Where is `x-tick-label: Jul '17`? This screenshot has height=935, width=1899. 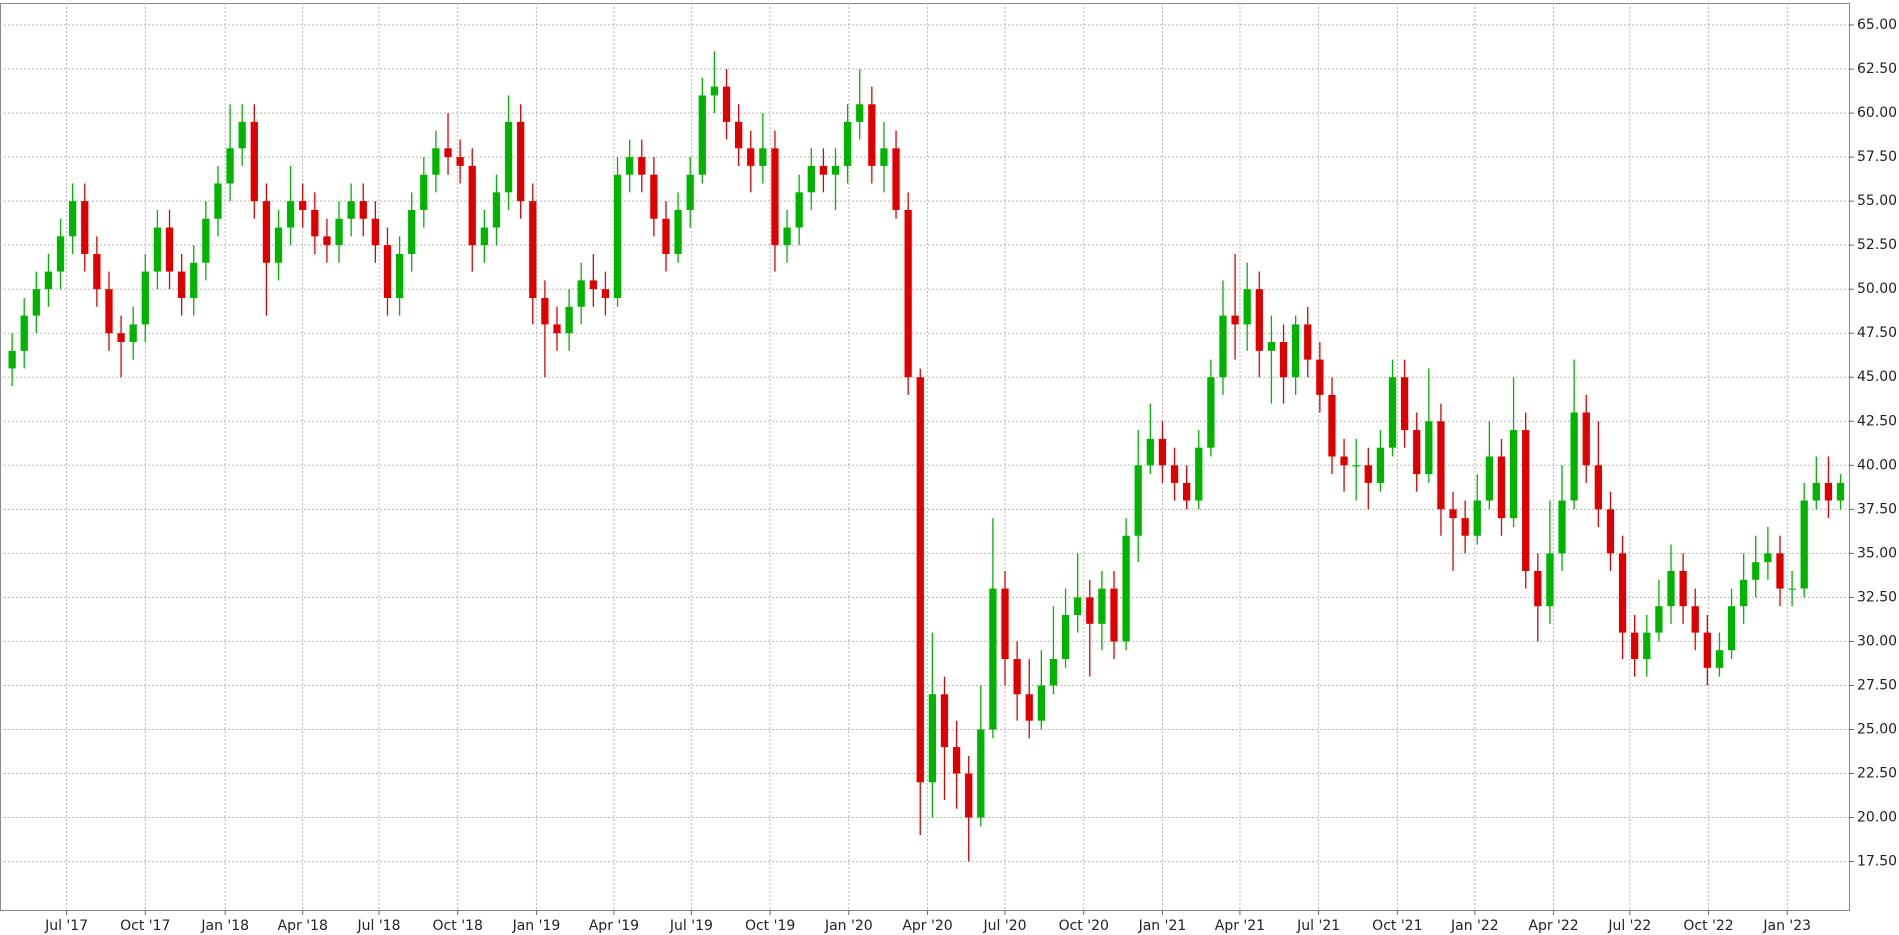 x-tick-label: Jul '17 is located at coordinates (66, 926).